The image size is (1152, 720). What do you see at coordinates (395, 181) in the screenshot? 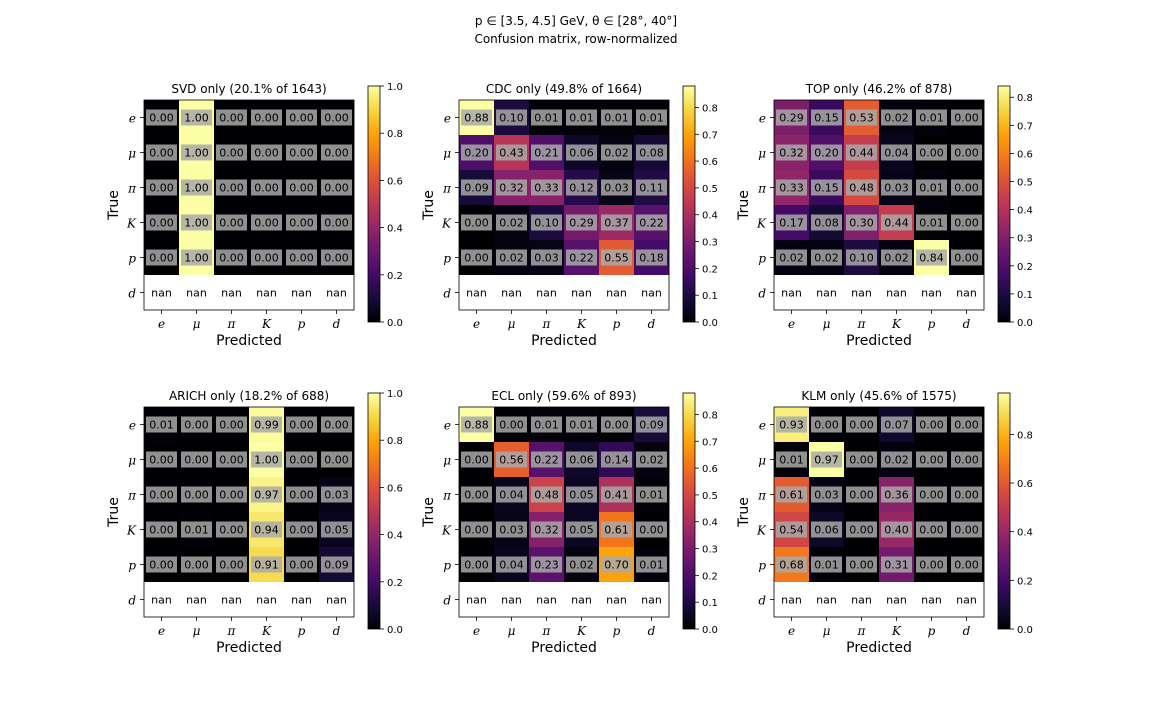
I see `colorbar-tick-label: 0.6` at bounding box center [395, 181].